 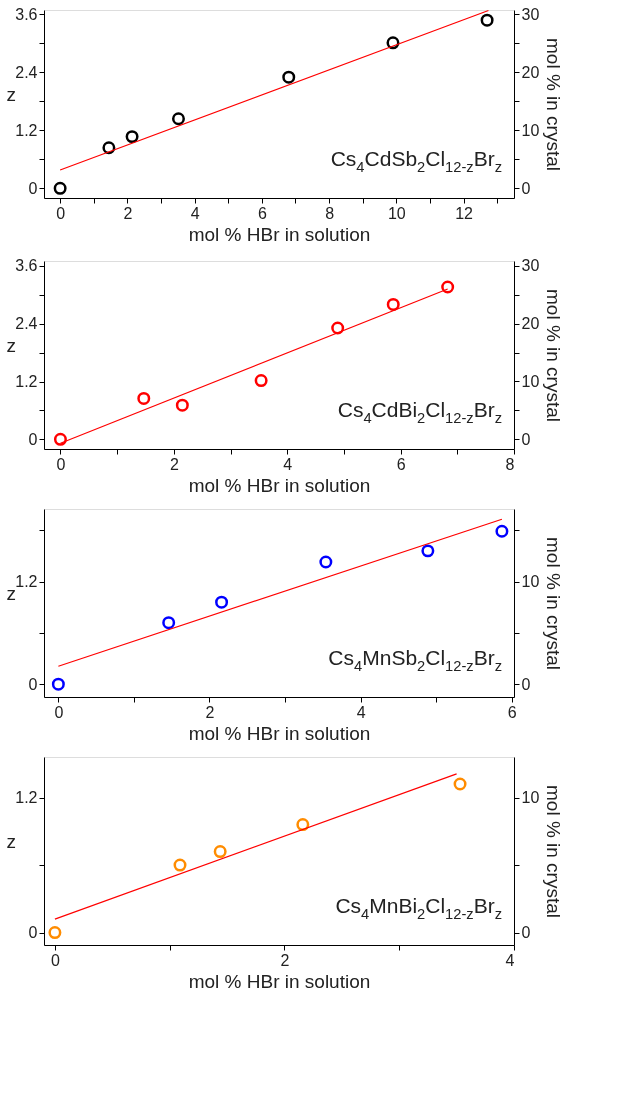 What do you see at coordinates (396, 213) in the screenshot?
I see `x-tick-label: 10` at bounding box center [396, 213].